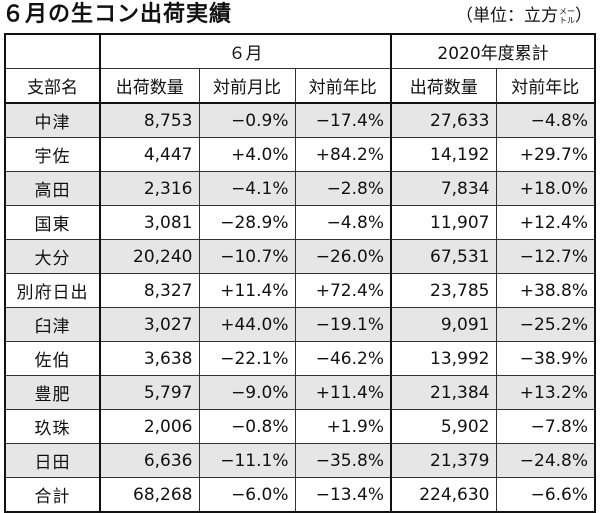 The width and height of the screenshot is (600, 513). What do you see at coordinates (247, 460) in the screenshot?
I see `month-mom: −11.1%` at bounding box center [247, 460].